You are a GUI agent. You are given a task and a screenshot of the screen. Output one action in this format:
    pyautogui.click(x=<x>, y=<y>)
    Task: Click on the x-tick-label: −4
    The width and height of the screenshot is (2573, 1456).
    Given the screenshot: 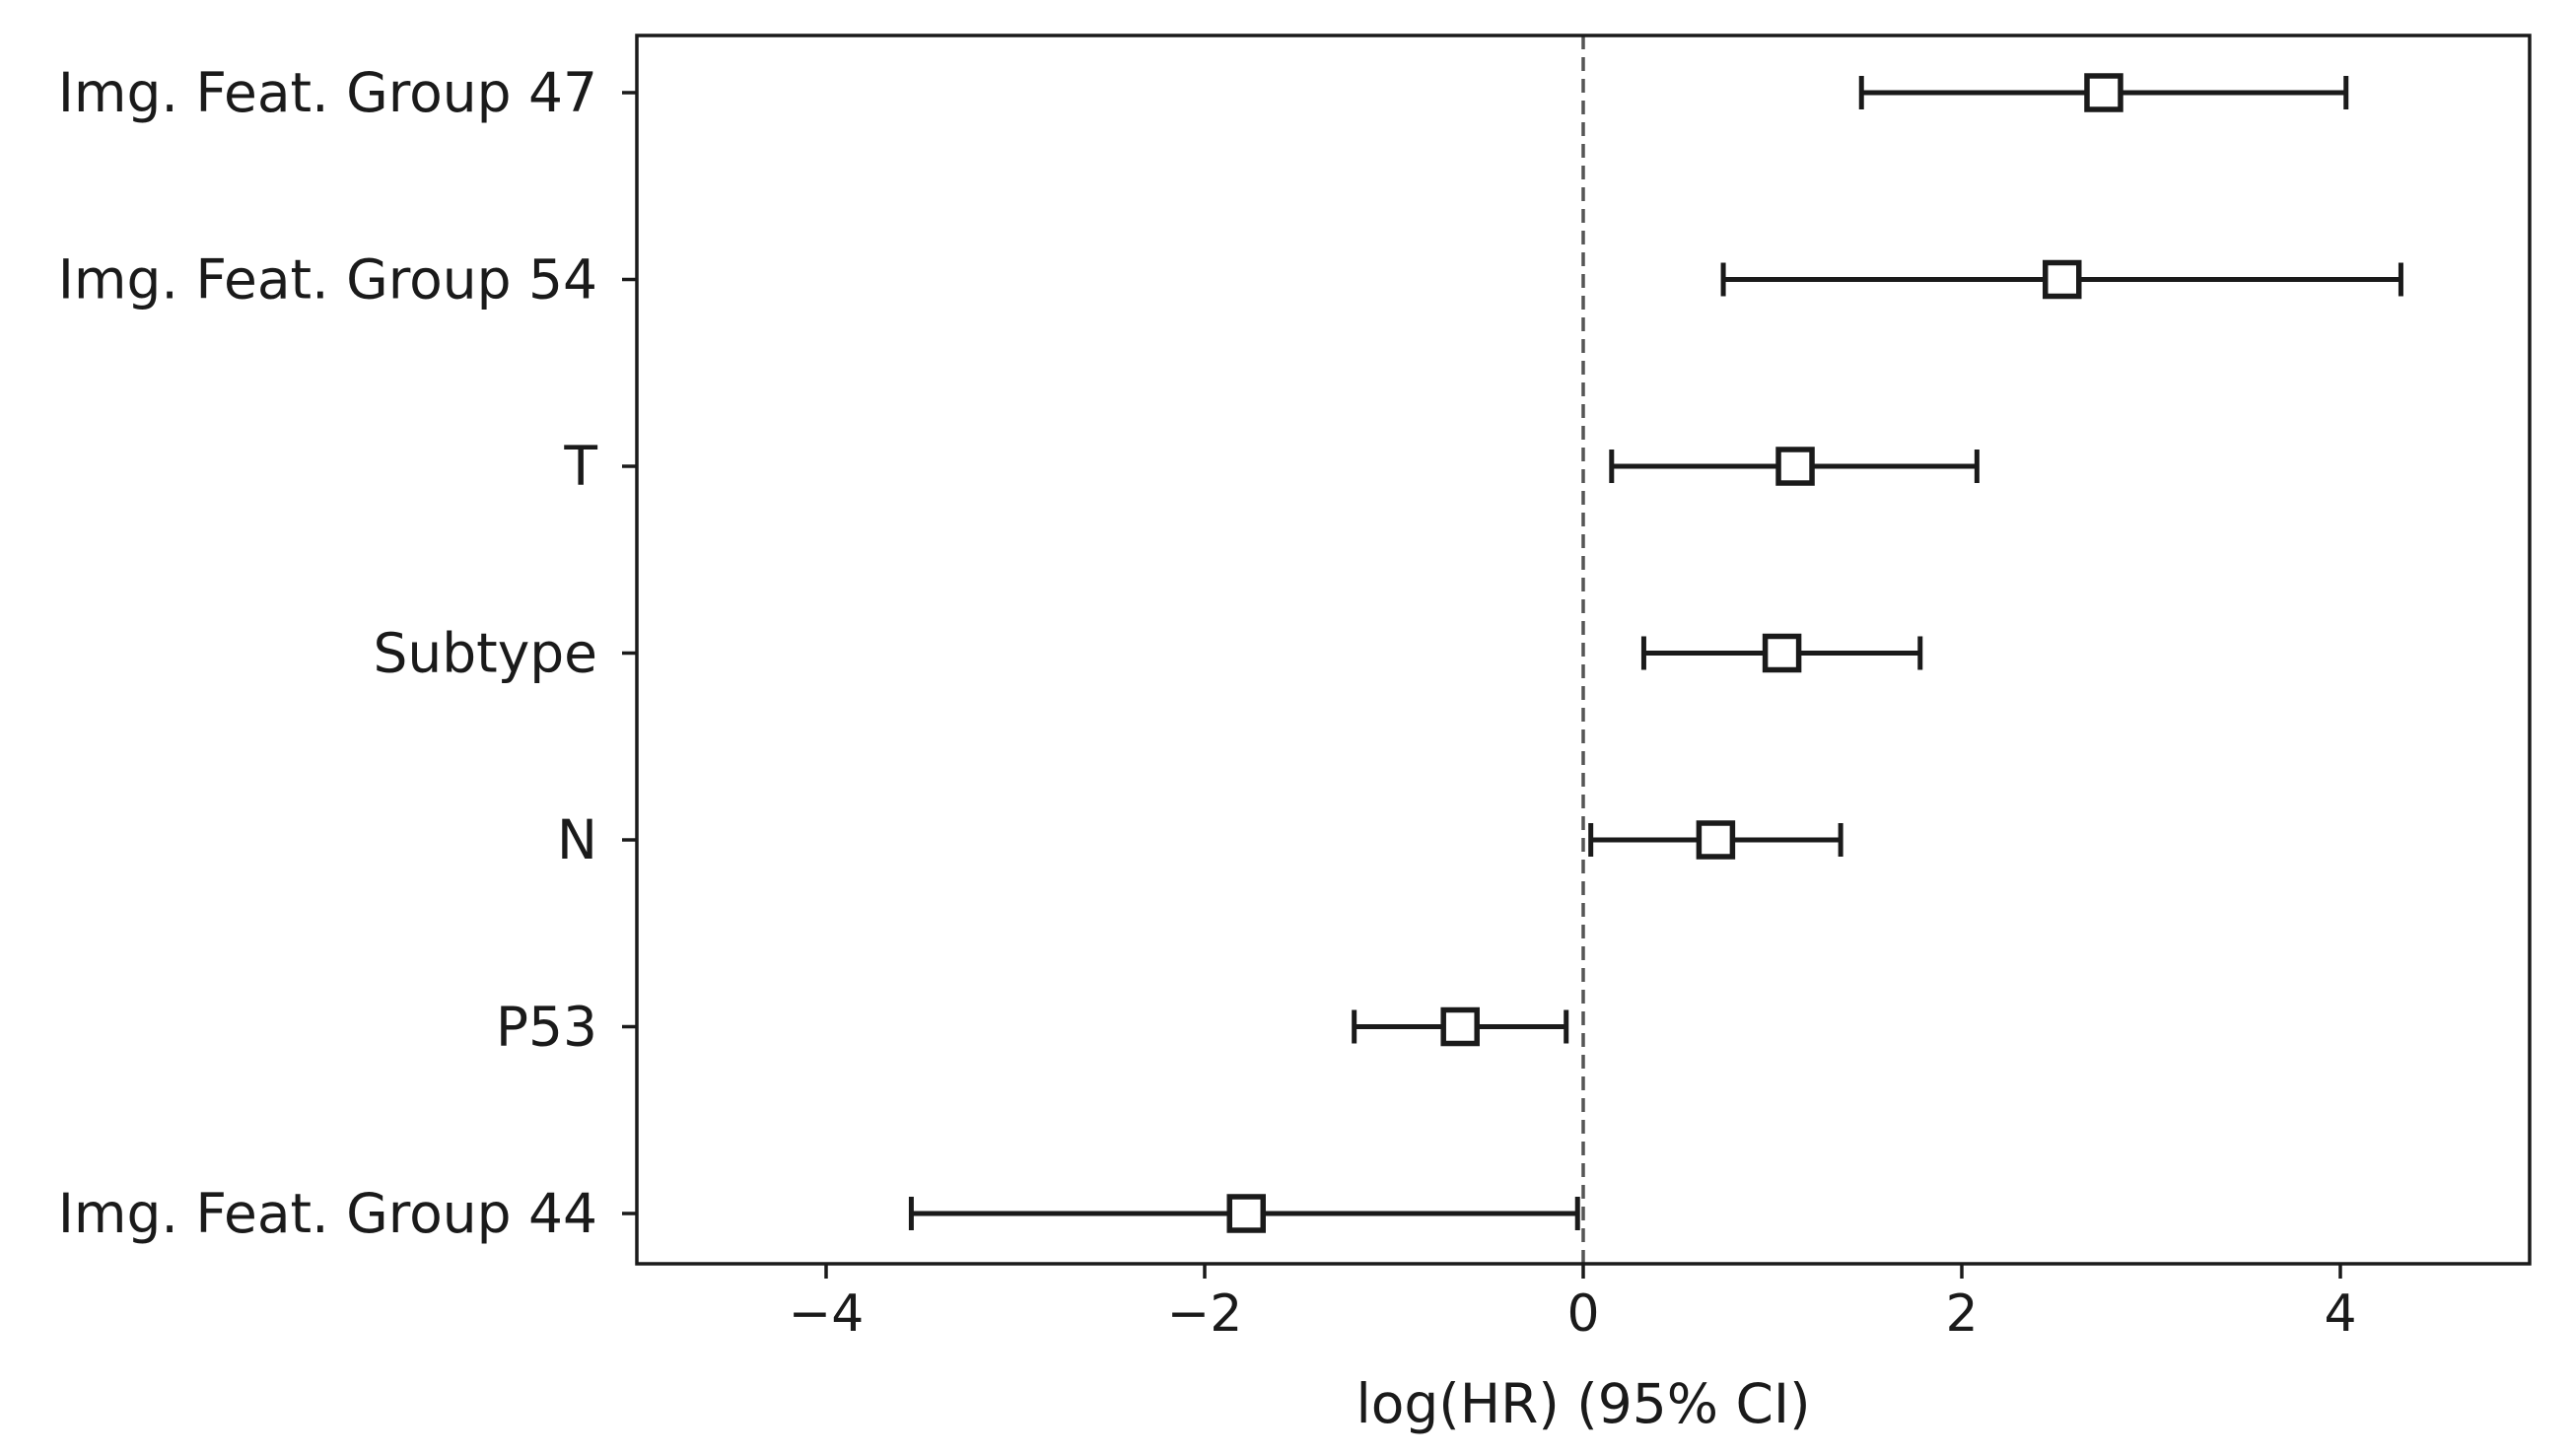 What is the action you would take?
    pyautogui.click(x=827, y=1314)
    